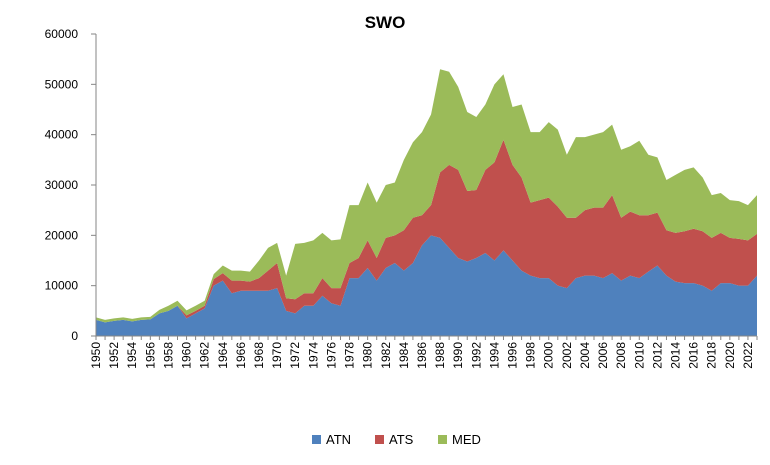  What do you see at coordinates (62, 135) in the screenshot?
I see `y-tick-label: 40000` at bounding box center [62, 135].